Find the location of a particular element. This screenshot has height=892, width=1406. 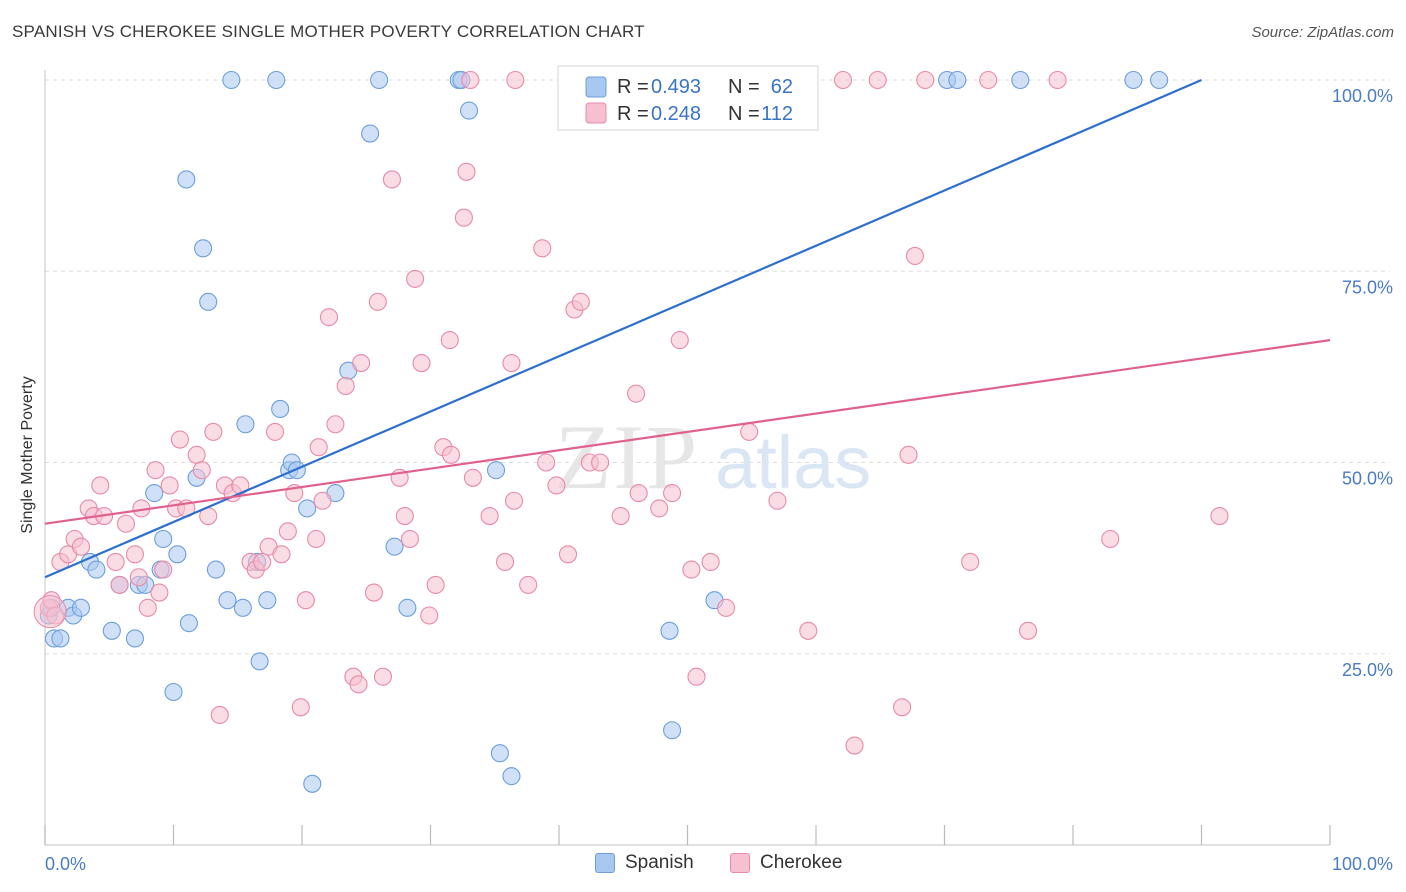

y-tick-label: 25.0% is located at coordinates (1367, 670).